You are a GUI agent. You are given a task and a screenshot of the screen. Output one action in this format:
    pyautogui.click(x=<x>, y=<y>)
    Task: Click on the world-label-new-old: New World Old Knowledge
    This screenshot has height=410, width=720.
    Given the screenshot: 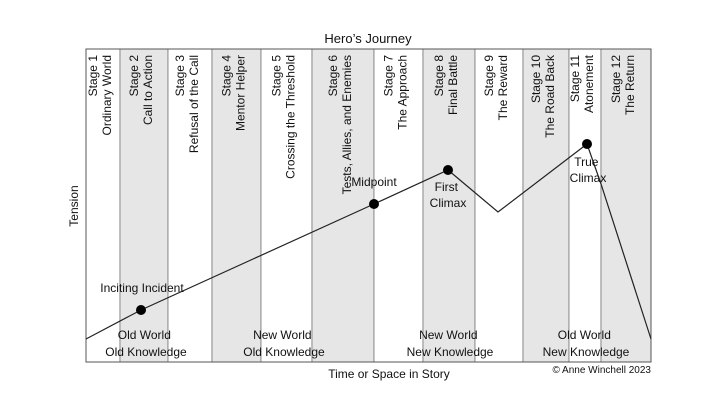 What is the action you would take?
    pyautogui.click(x=284, y=343)
    